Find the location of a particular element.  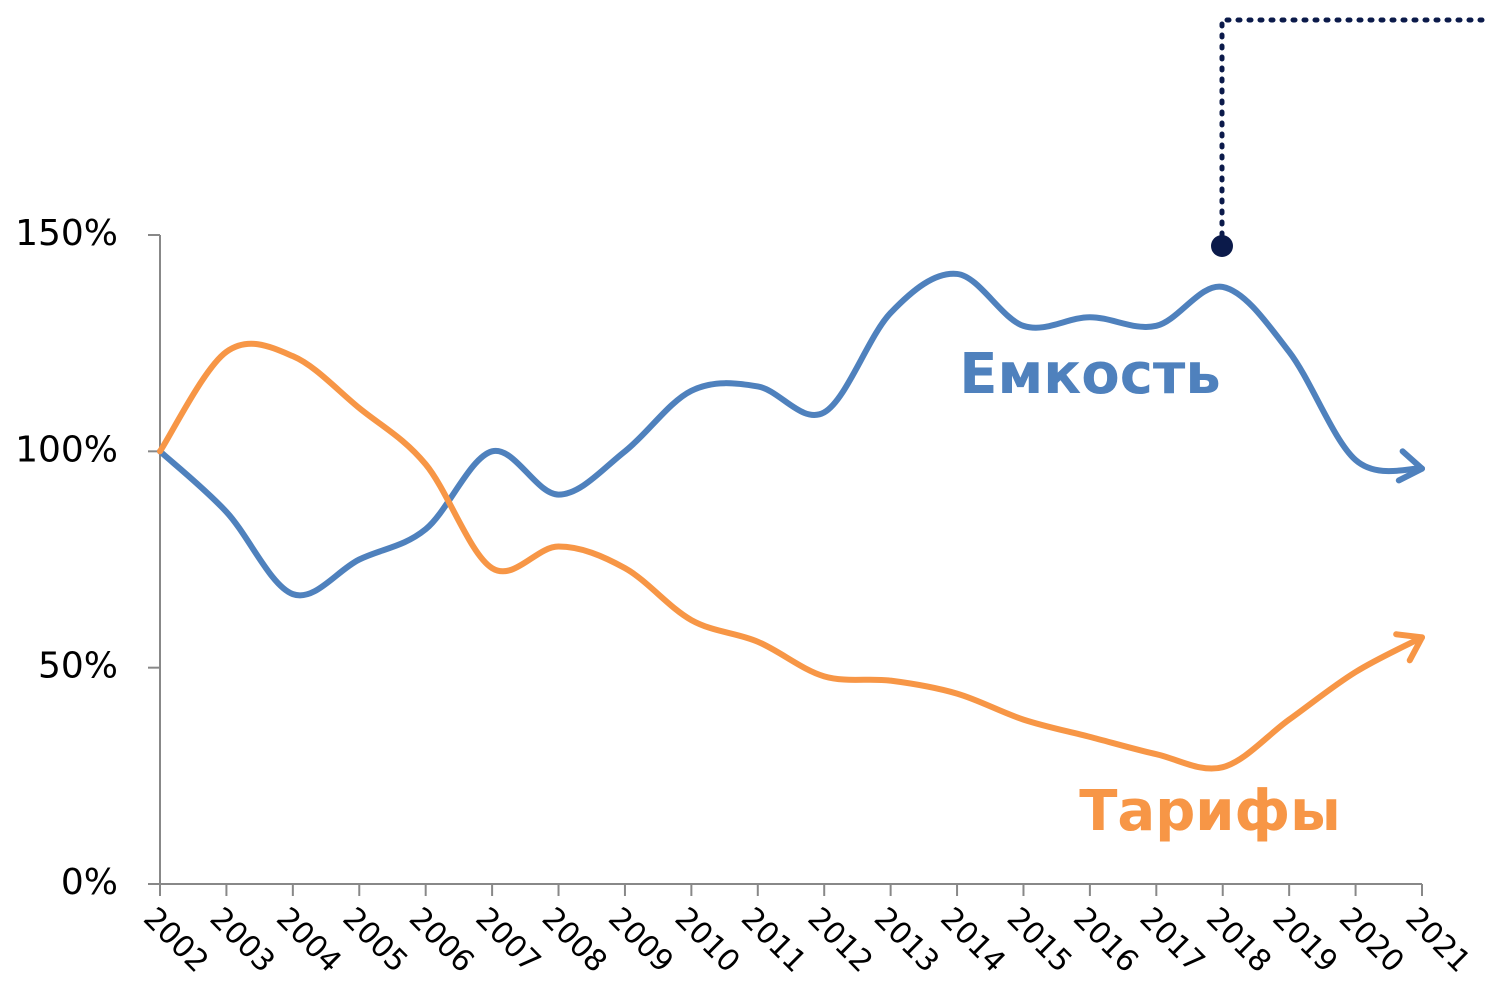

x-tick-label: 2013 is located at coordinates (906, 940).